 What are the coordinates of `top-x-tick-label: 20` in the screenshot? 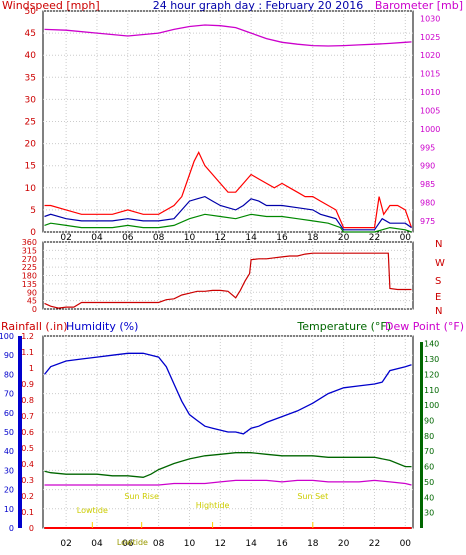 It's located at (344, 238).